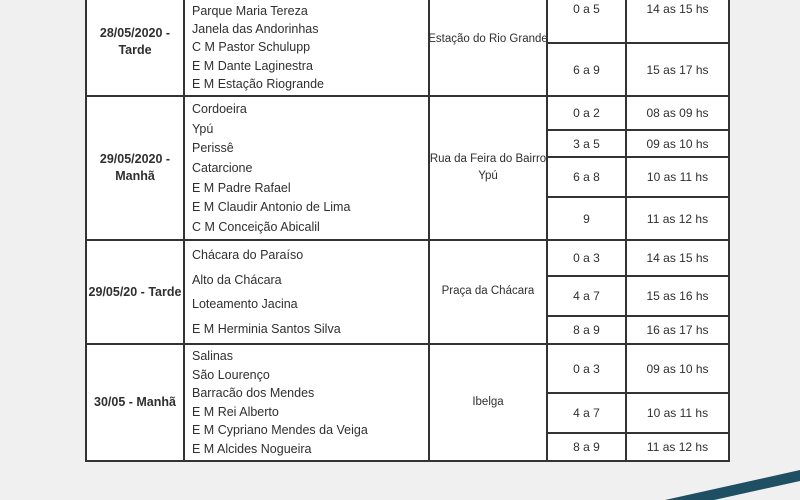 The height and width of the screenshot is (500, 800). I want to click on date-cell: 28/05/2020 - Tarde, so click(136, 47).